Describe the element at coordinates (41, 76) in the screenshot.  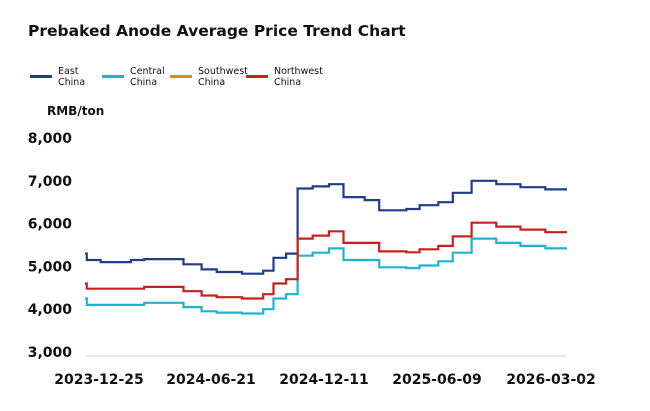
I see `legend-swatch-east-china` at that location.